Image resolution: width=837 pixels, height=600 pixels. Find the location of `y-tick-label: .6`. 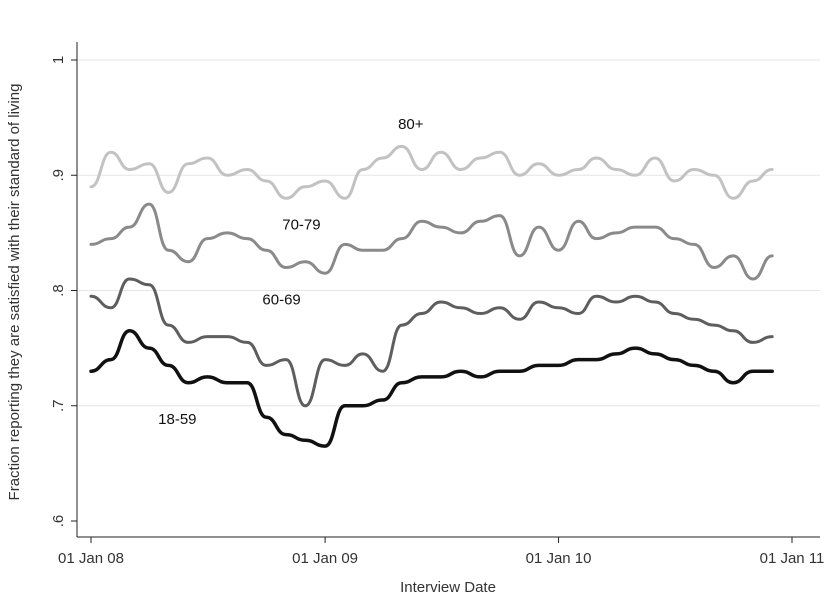

y-tick-label: .6 is located at coordinates (58, 521).